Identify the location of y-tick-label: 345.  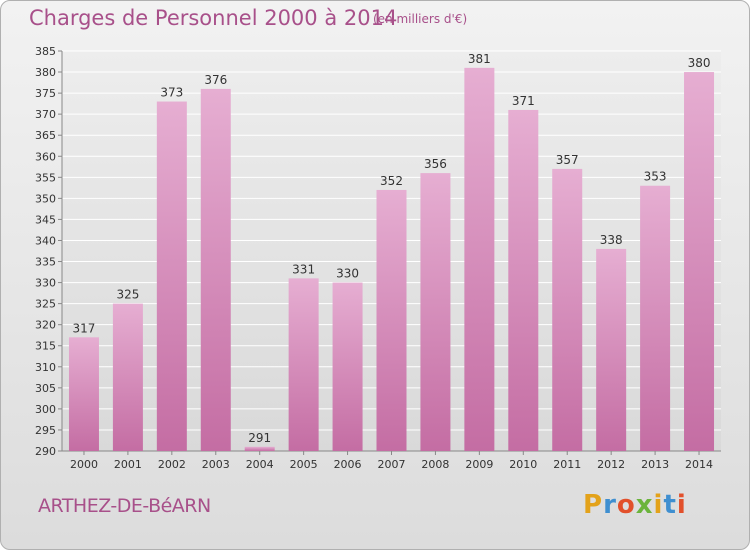
(45, 219).